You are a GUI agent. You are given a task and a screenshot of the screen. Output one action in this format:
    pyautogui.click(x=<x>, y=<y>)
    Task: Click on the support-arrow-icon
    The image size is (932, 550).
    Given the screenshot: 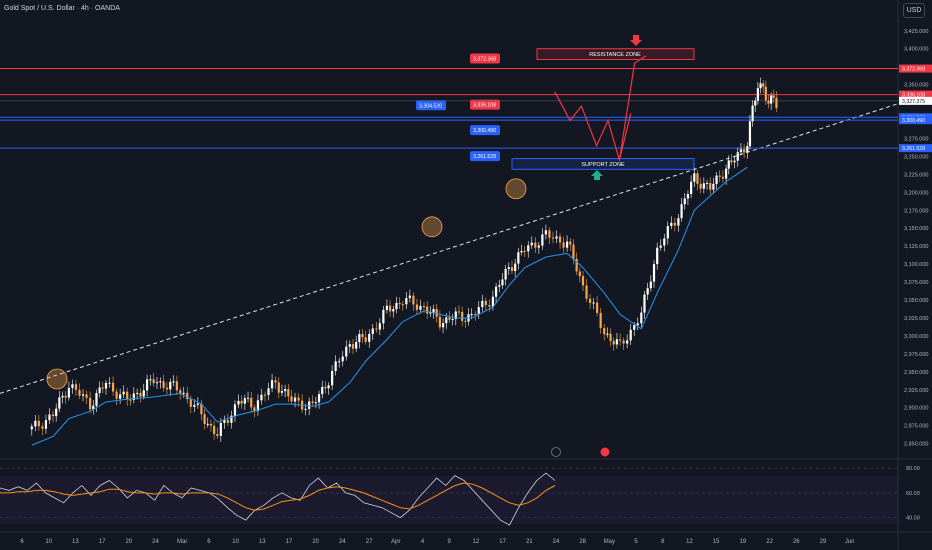 What is the action you would take?
    pyautogui.click(x=597, y=175)
    